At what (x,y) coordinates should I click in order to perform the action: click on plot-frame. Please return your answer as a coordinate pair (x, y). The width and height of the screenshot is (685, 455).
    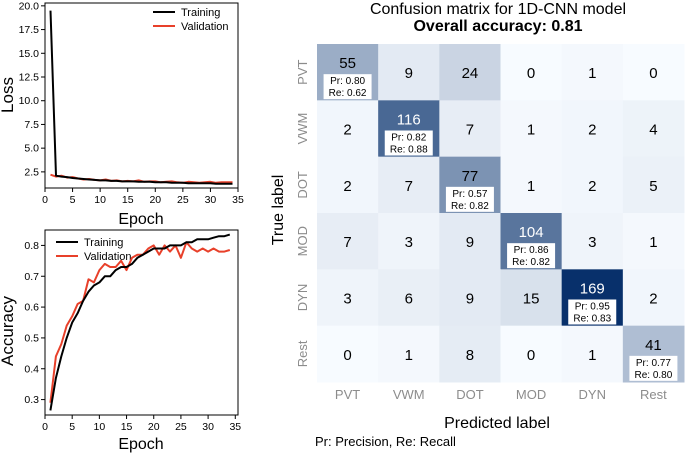
    Looking at the image, I should click on (141, 322).